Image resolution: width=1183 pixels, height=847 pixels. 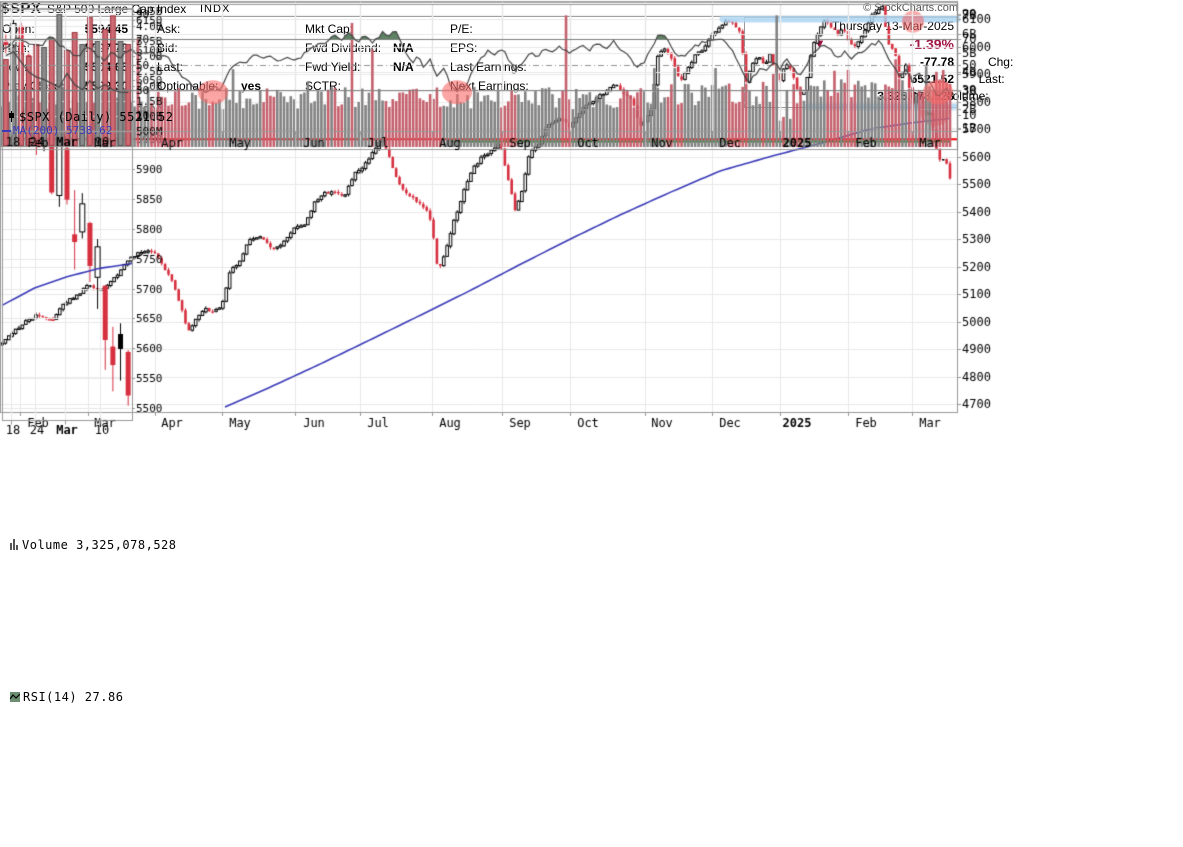 What do you see at coordinates (82, 78) in the screenshot?
I see `zoom-rsi-chart-canvas` at bounding box center [82, 78].